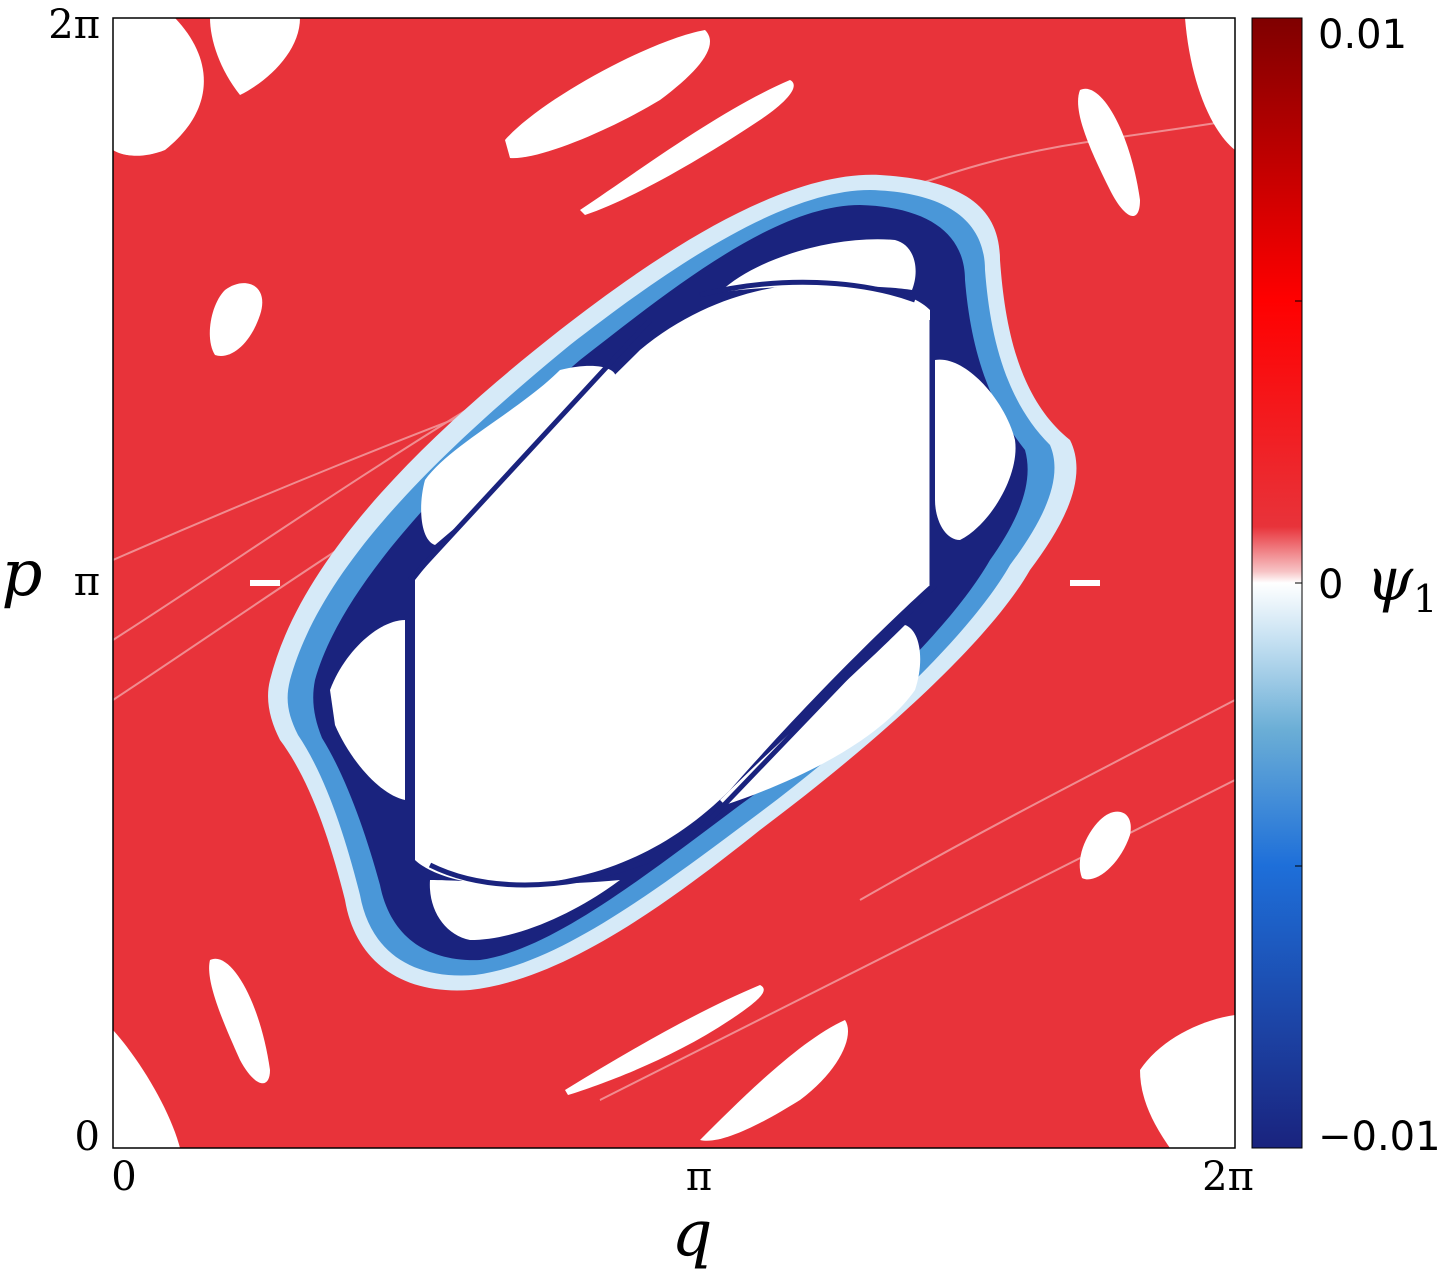 The height and width of the screenshot is (1269, 1437). What do you see at coordinates (265, 583) in the screenshot?
I see `island-mid-left-dash` at bounding box center [265, 583].